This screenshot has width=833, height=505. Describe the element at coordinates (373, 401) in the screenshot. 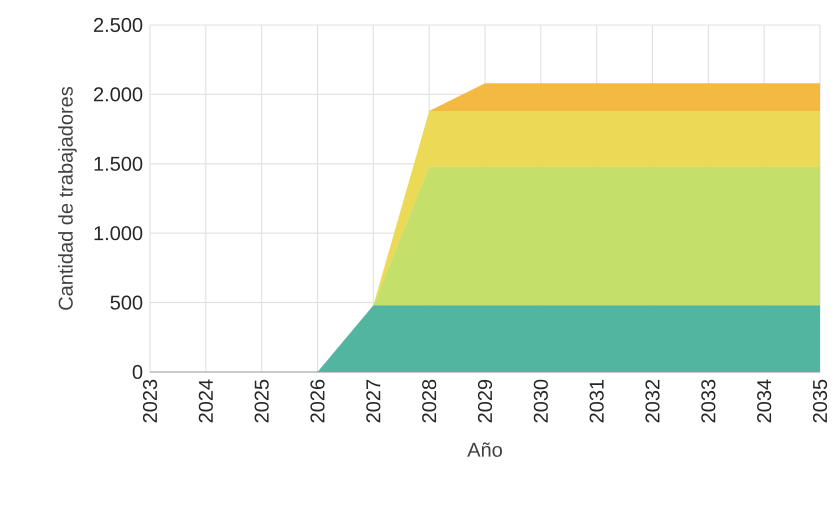

I see `x-tick-label: 2027` at that location.